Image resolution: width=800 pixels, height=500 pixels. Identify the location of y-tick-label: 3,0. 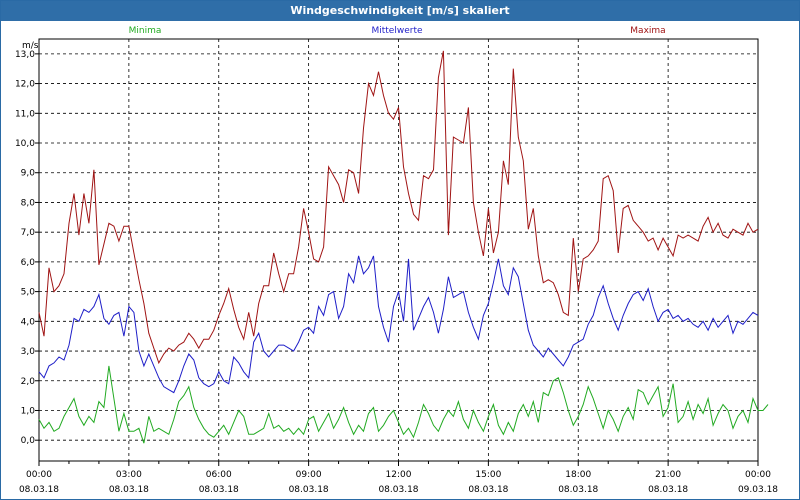
(28, 352).